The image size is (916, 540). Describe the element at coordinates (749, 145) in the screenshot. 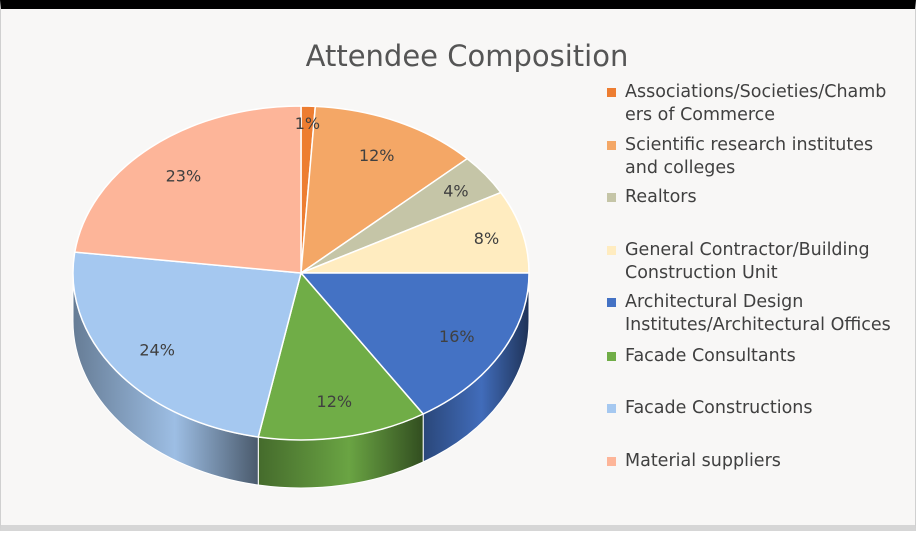

I see `legend-label-line: Scientific research institutes` at that location.